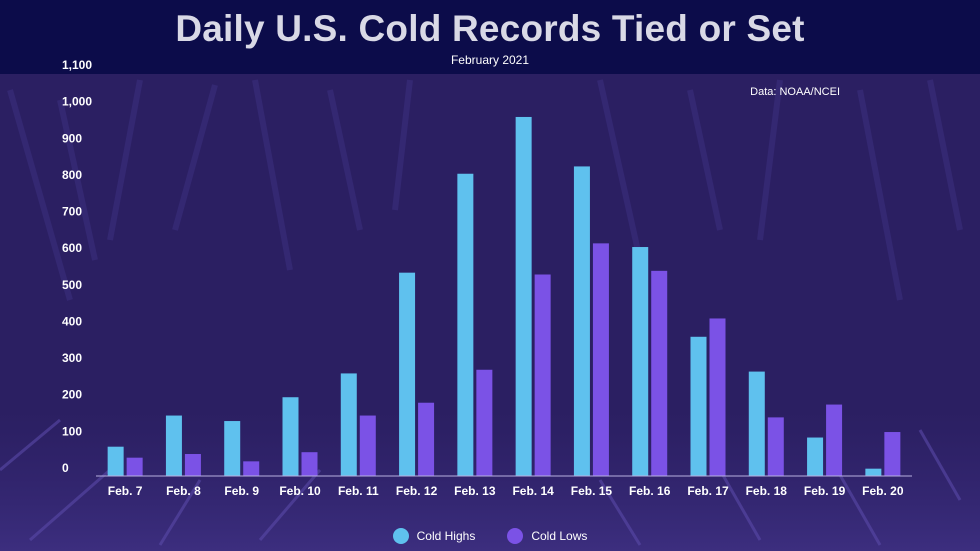  Describe the element at coordinates (72, 395) in the screenshot. I see `y-tick-label: 200` at that location.